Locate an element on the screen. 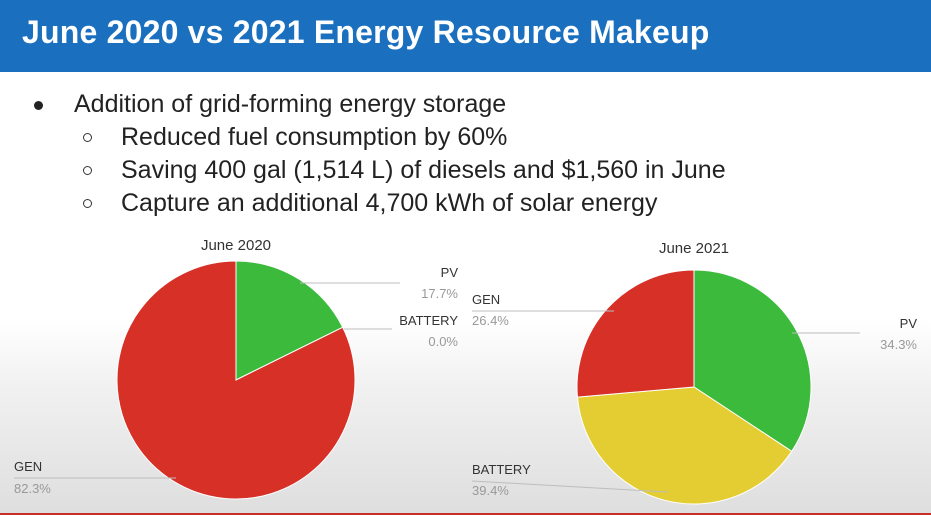  leader-line is located at coordinates (570, 486).